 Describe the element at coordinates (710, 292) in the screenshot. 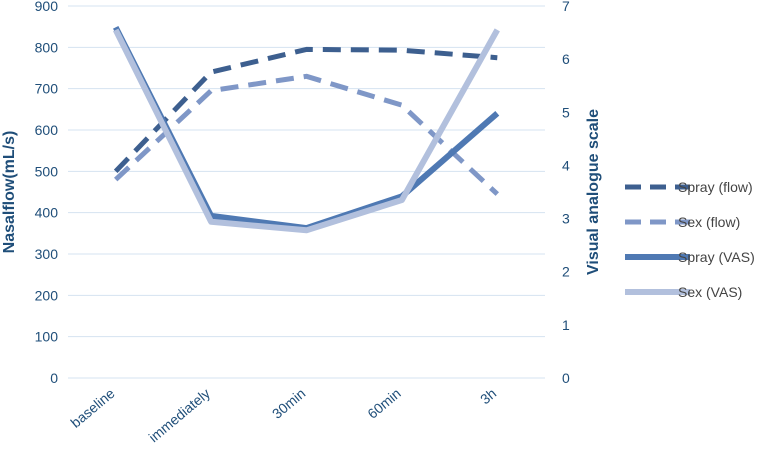

I see `legend-label: Sex (VAS)` at that location.